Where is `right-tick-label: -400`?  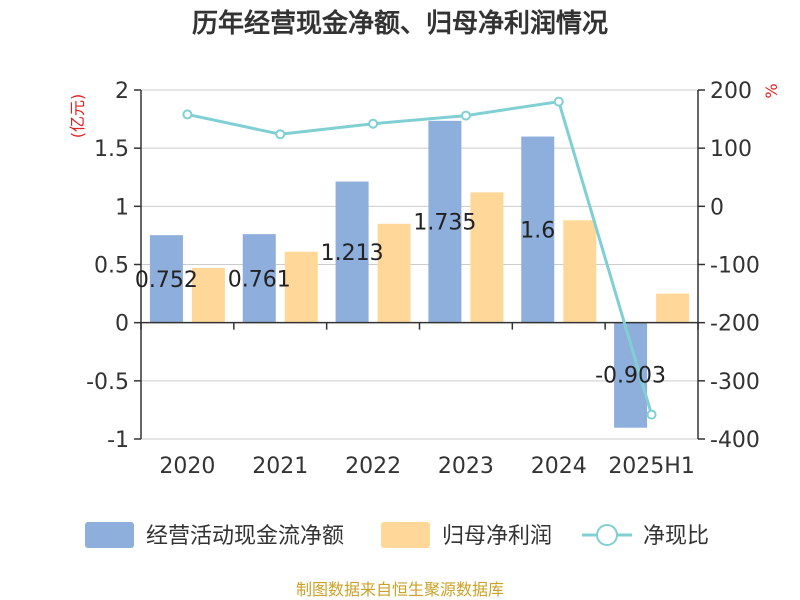 right-tick-label: -400 is located at coordinates (735, 440).